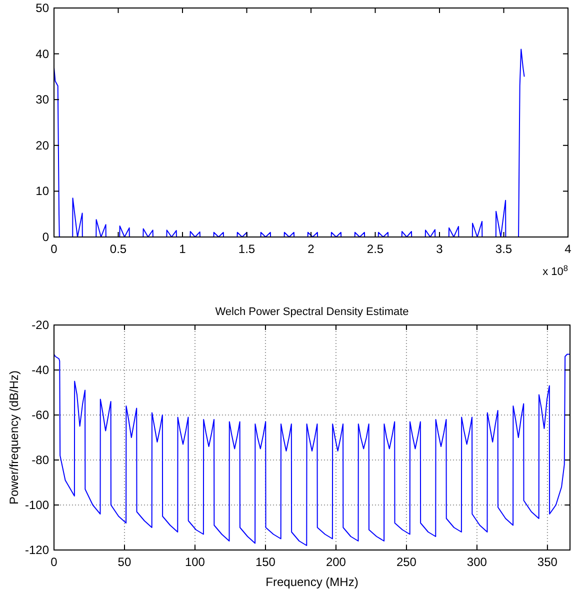  What do you see at coordinates (311, 249) in the screenshot?
I see `x-tick-label: 2` at bounding box center [311, 249].